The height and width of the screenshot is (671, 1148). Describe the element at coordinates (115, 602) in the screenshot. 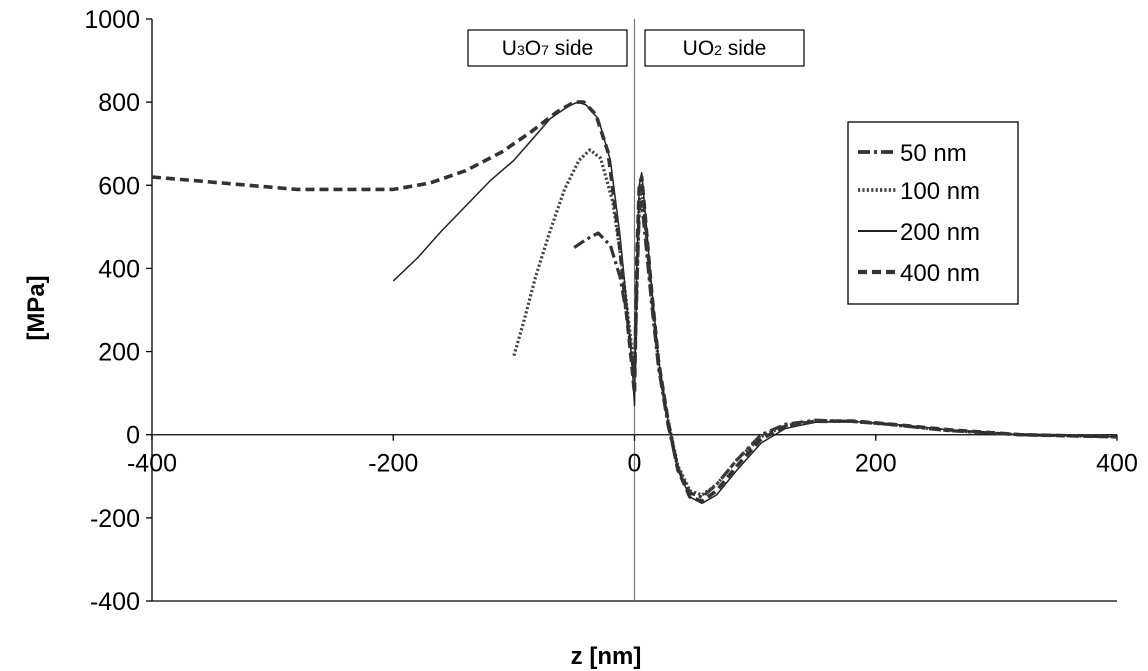

I see `y-tick-label: -400` at that location.